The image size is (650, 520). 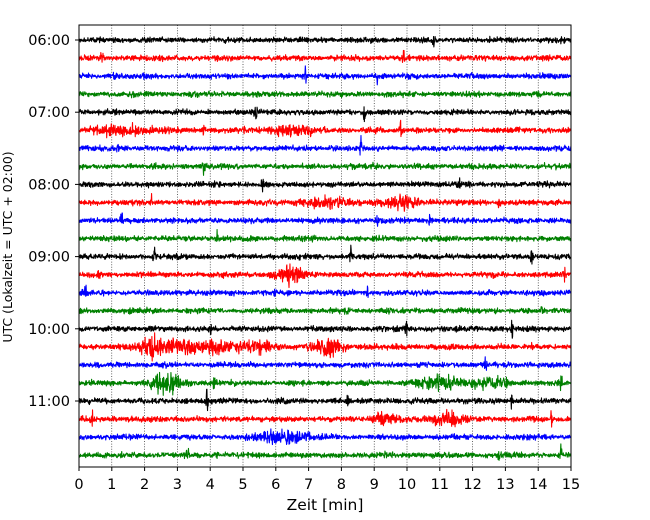 I want to click on x-tick-label: 12, so click(x=472, y=485).